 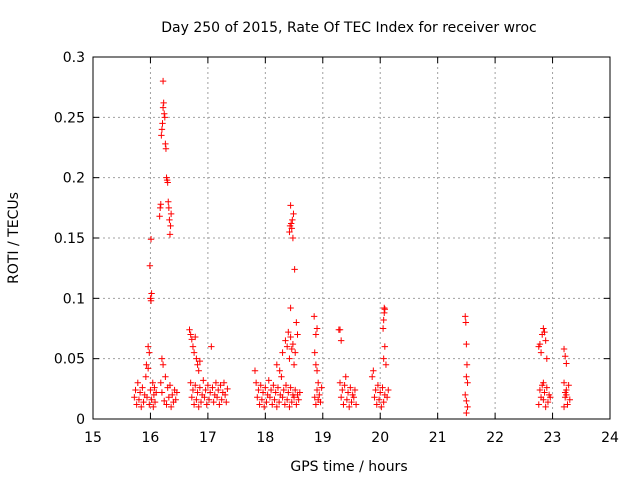 What do you see at coordinates (208, 438) in the screenshot?
I see `x-tick-label: 17` at bounding box center [208, 438].